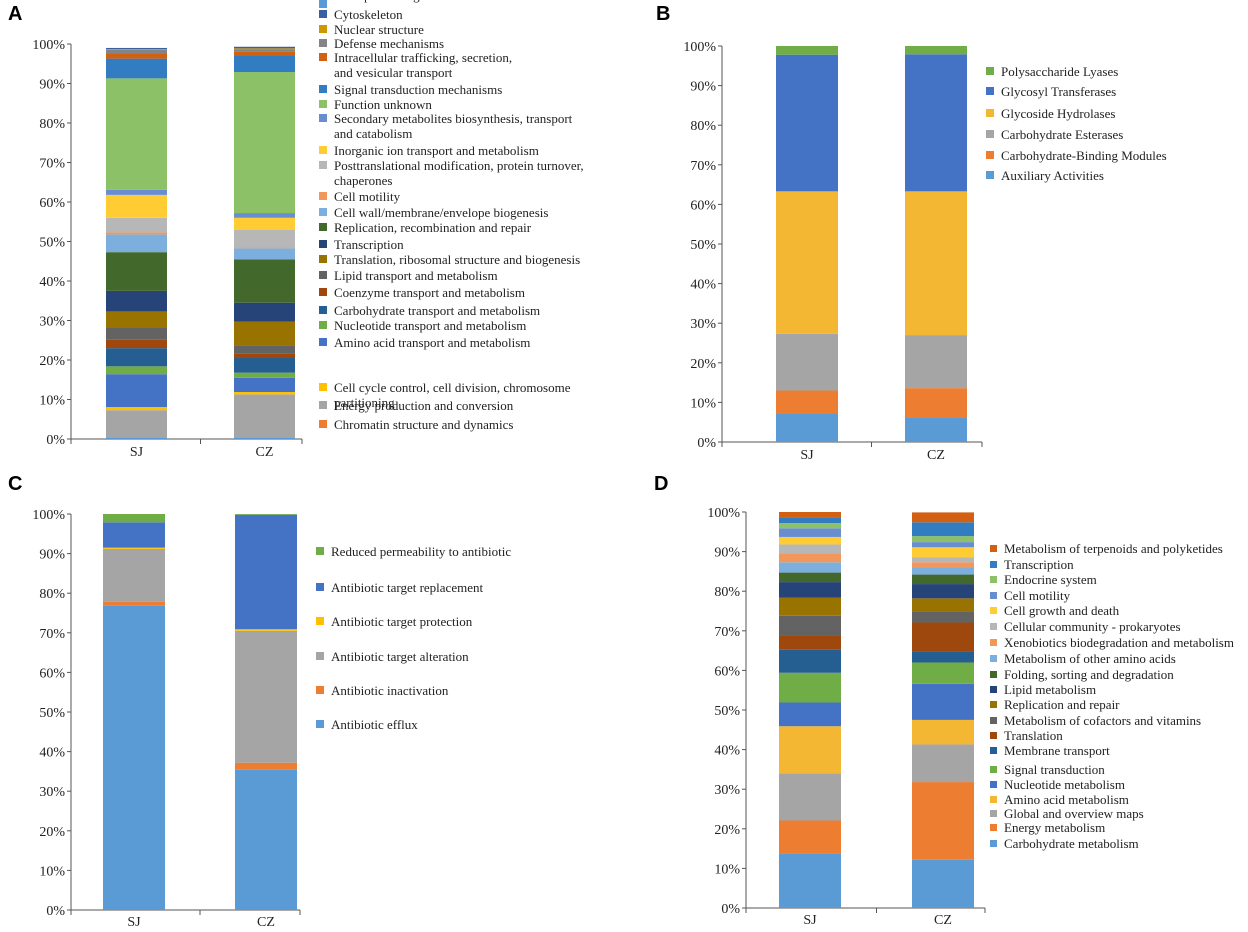 The width and height of the screenshot is (1248, 932). What do you see at coordinates (418, 89) in the screenshot?
I see `legend-label: Signal transduction mechanisms` at bounding box center [418, 89].